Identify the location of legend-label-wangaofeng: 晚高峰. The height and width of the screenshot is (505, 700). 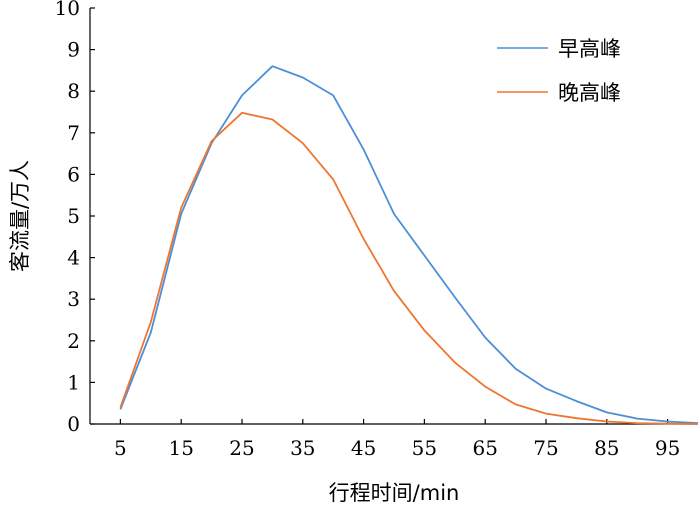
(589, 93).